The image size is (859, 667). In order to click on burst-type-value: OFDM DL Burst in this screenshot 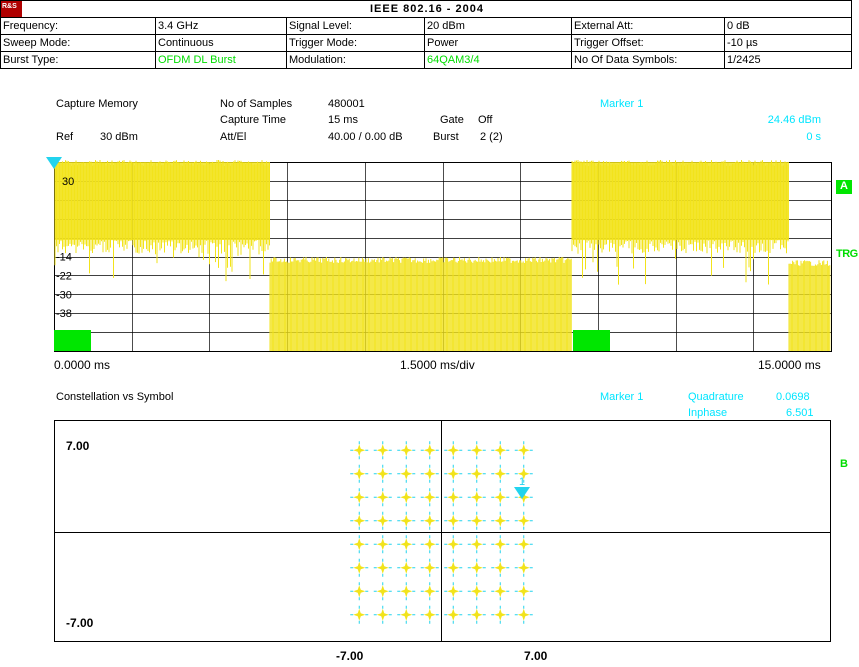, I will do `click(221, 60)`.